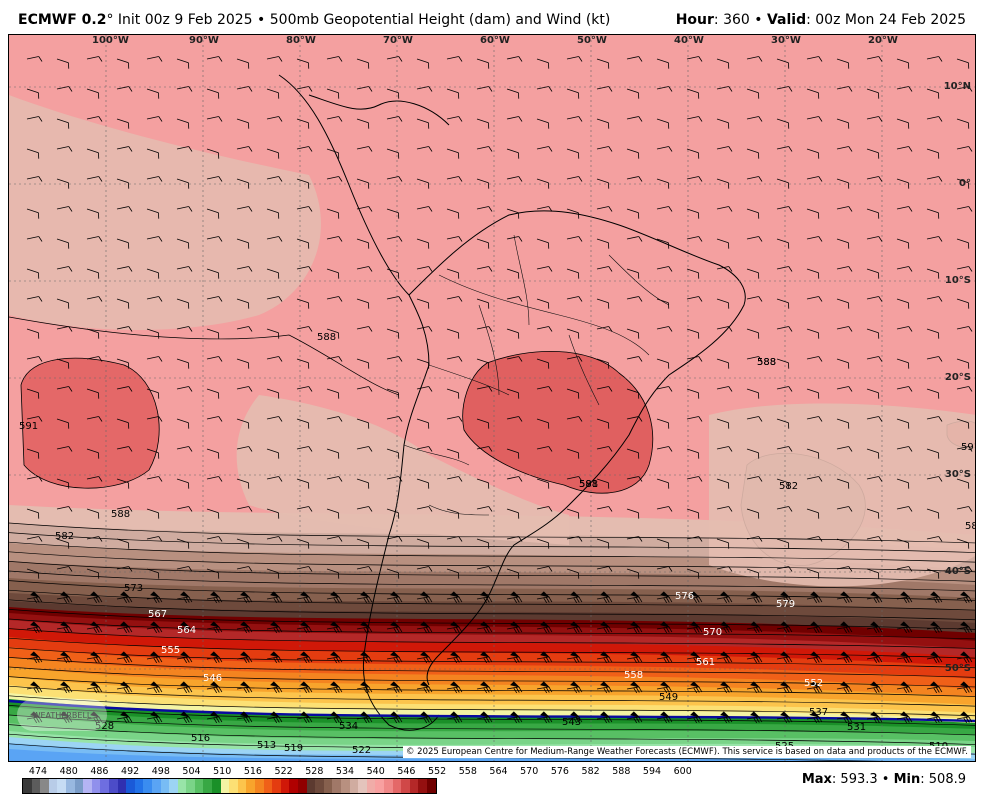 The width and height of the screenshot is (984, 808). Describe the element at coordinates (786, 20) in the screenshot. I see `valid-label: Valid` at that location.